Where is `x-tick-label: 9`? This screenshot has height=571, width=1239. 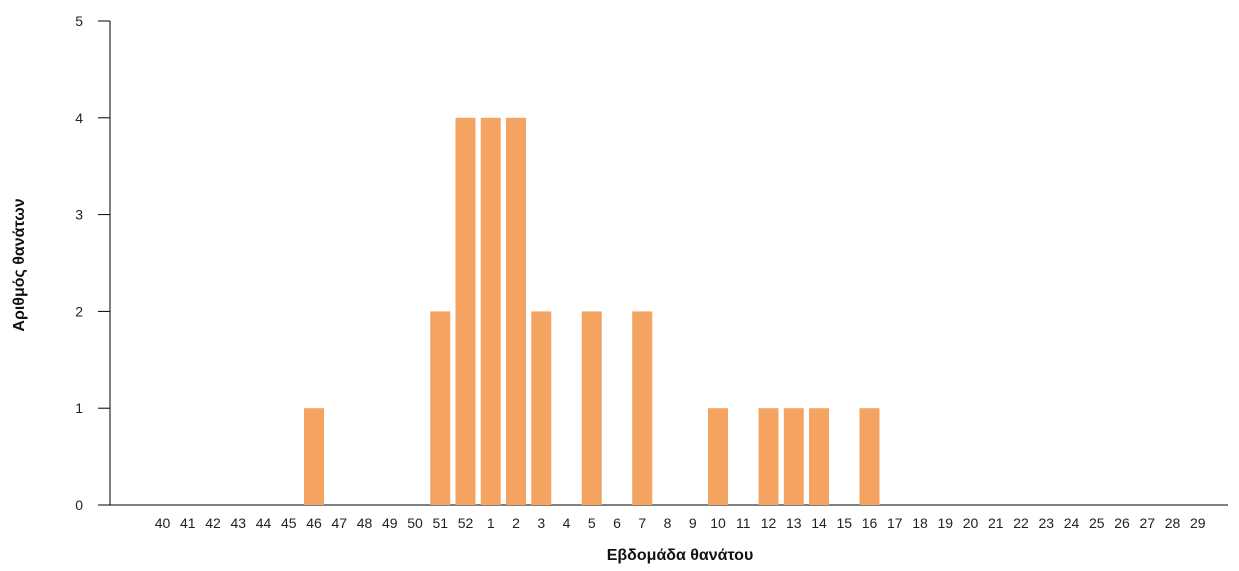 x-tick-label: 9 is located at coordinates (693, 523).